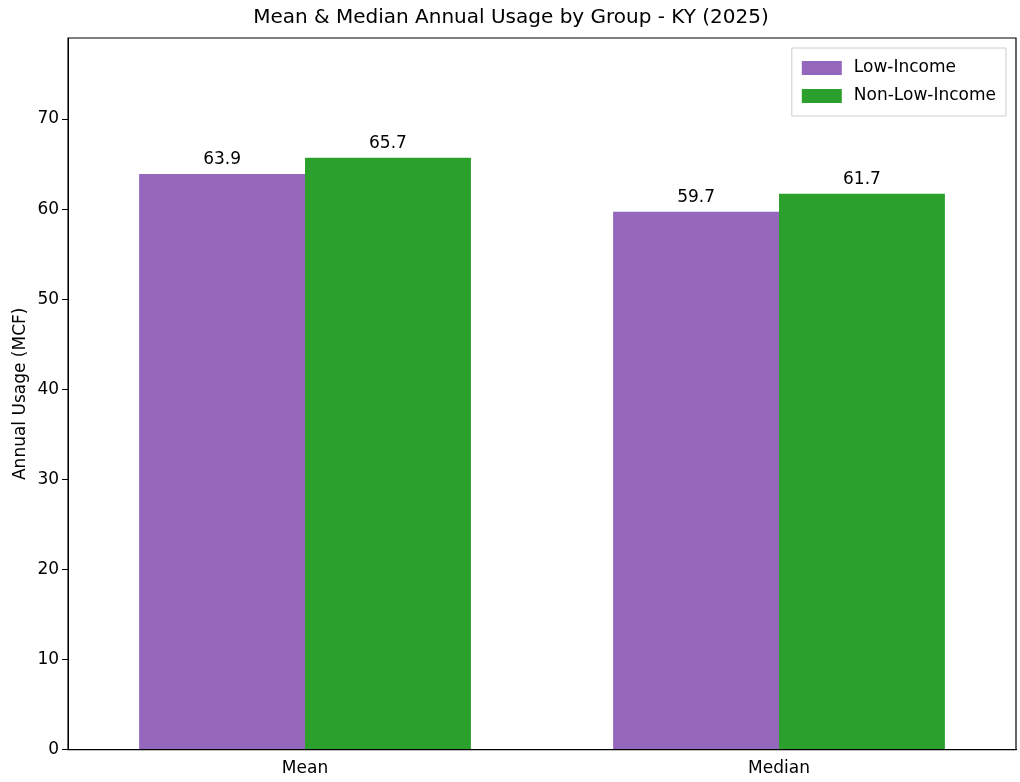  I want to click on data-label: 59.7, so click(696, 195).